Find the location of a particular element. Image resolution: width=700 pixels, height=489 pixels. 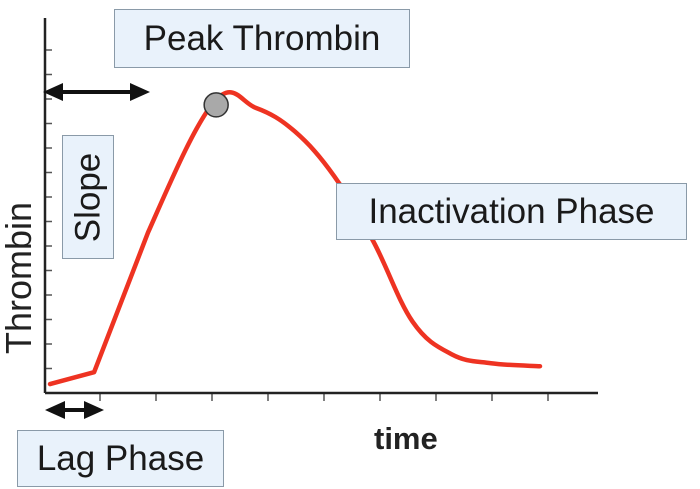

lag-phase-label: Lag Phase is located at coordinates (120, 458).